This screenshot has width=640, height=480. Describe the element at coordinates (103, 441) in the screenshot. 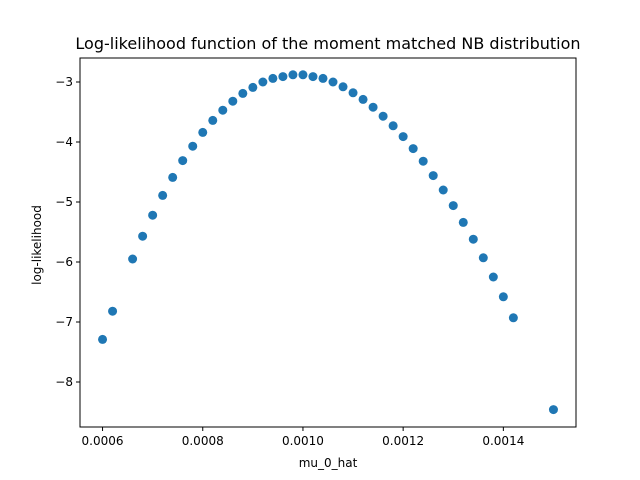

I see `x-tick-label-0: 0.0006` at that location.